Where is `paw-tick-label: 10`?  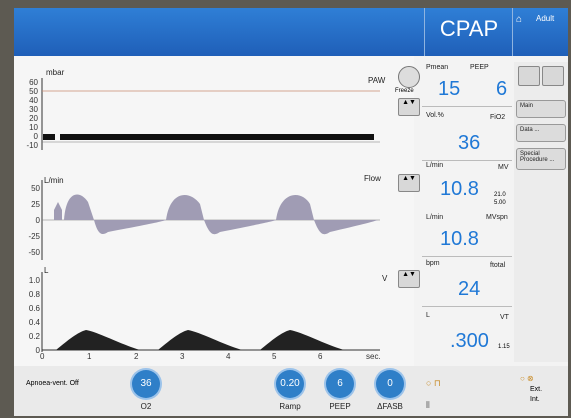
paw-tick-label: 10 is located at coordinates (33, 127).